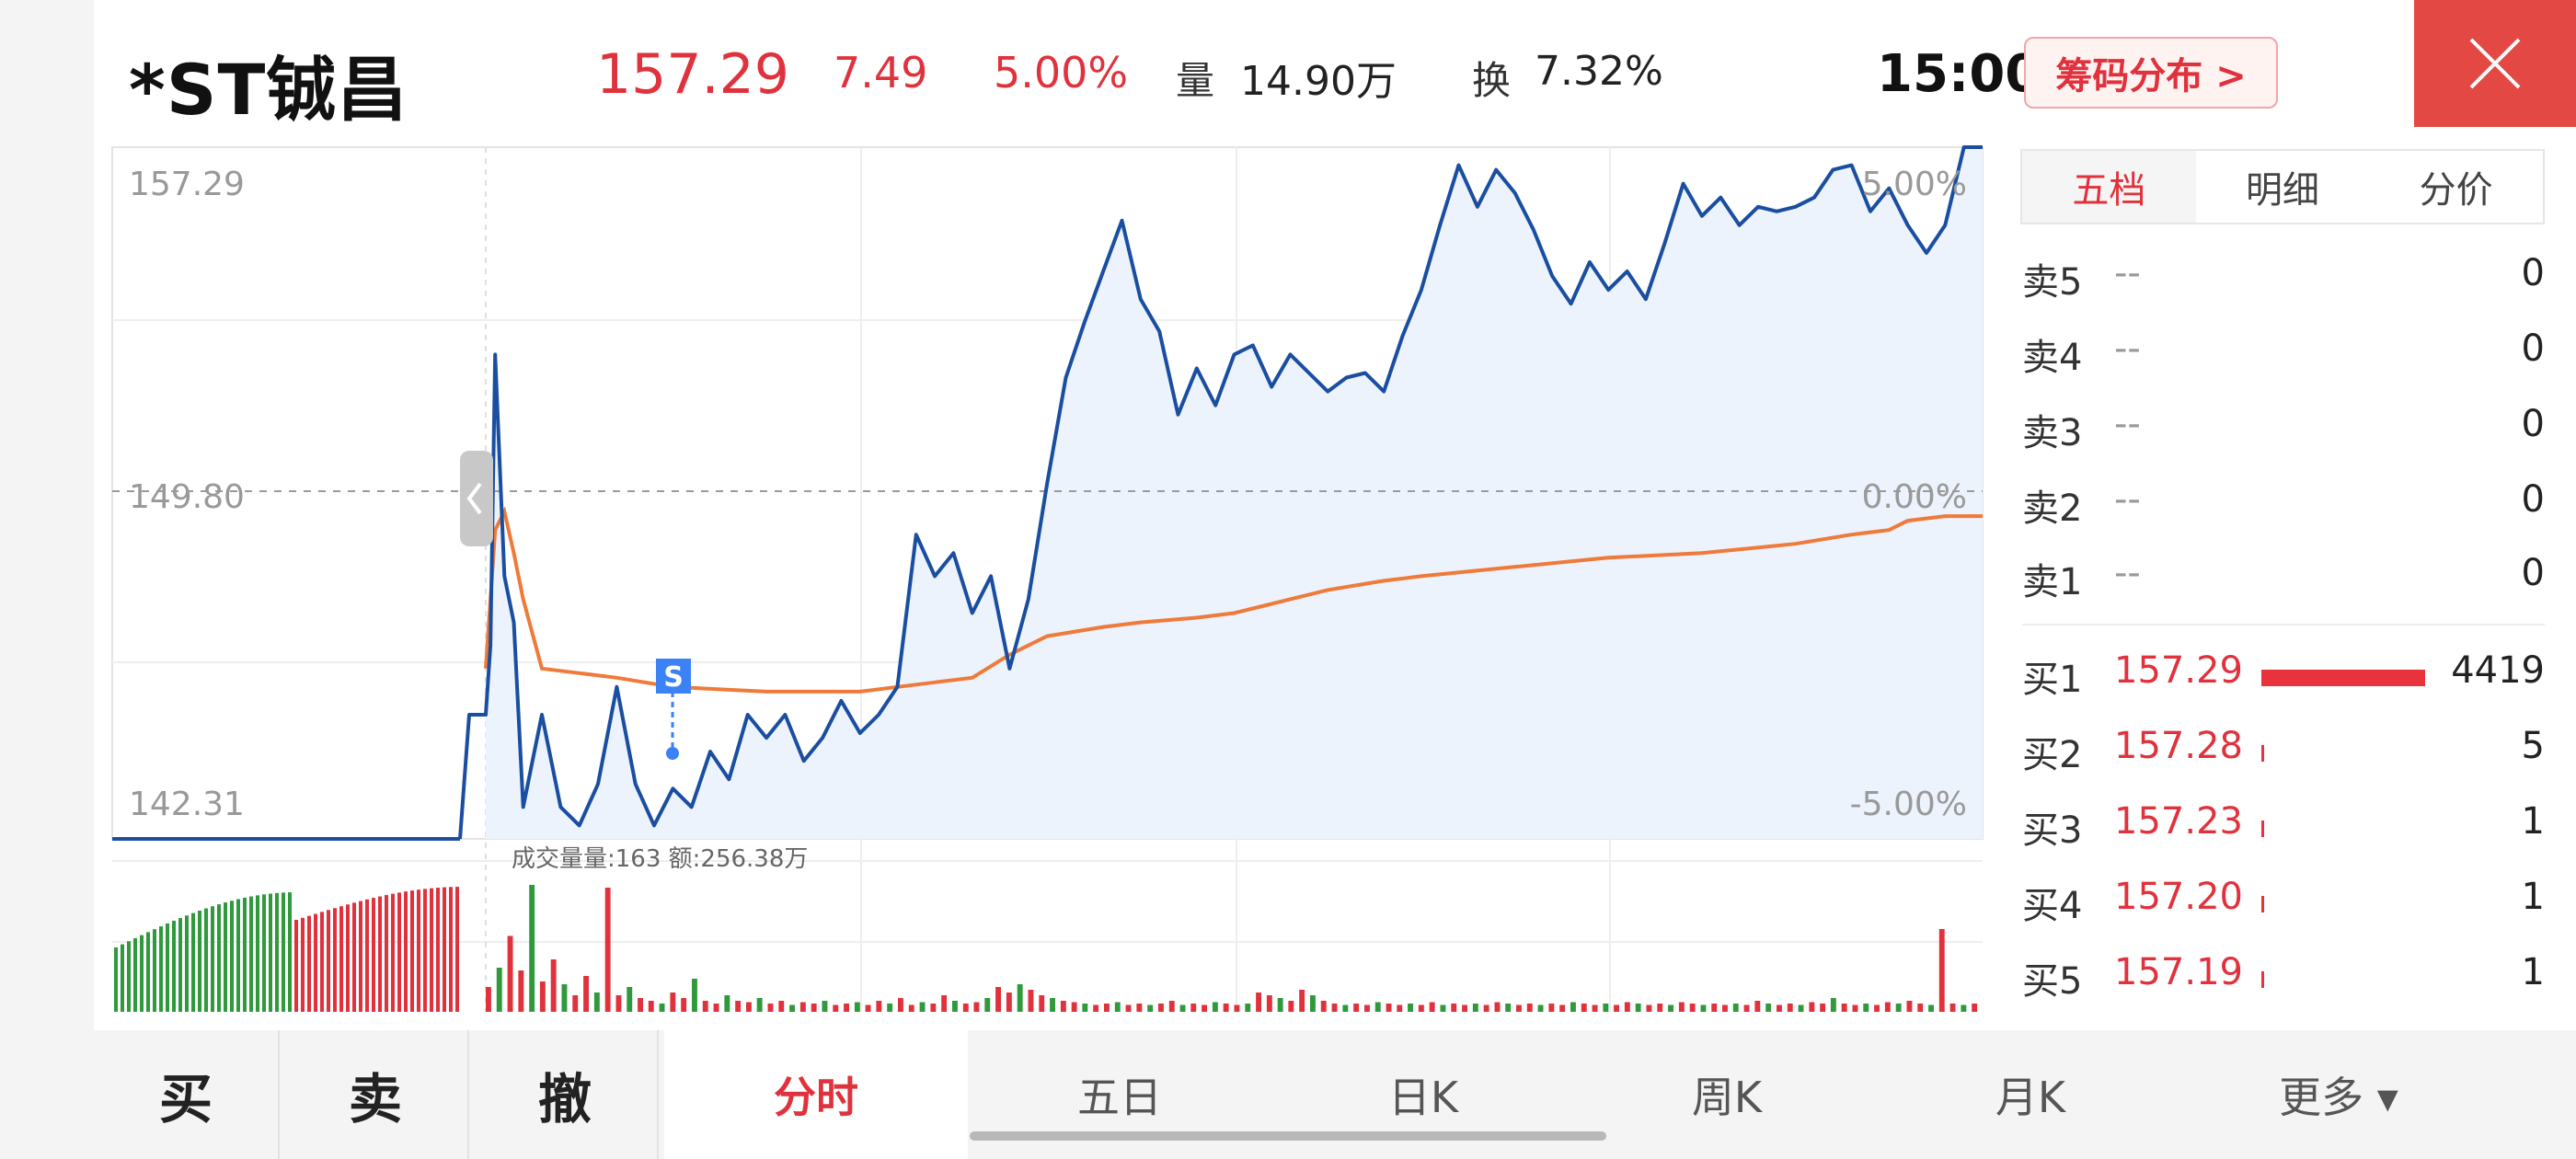  Describe the element at coordinates (47, 579) in the screenshot. I see `left-margin` at that location.